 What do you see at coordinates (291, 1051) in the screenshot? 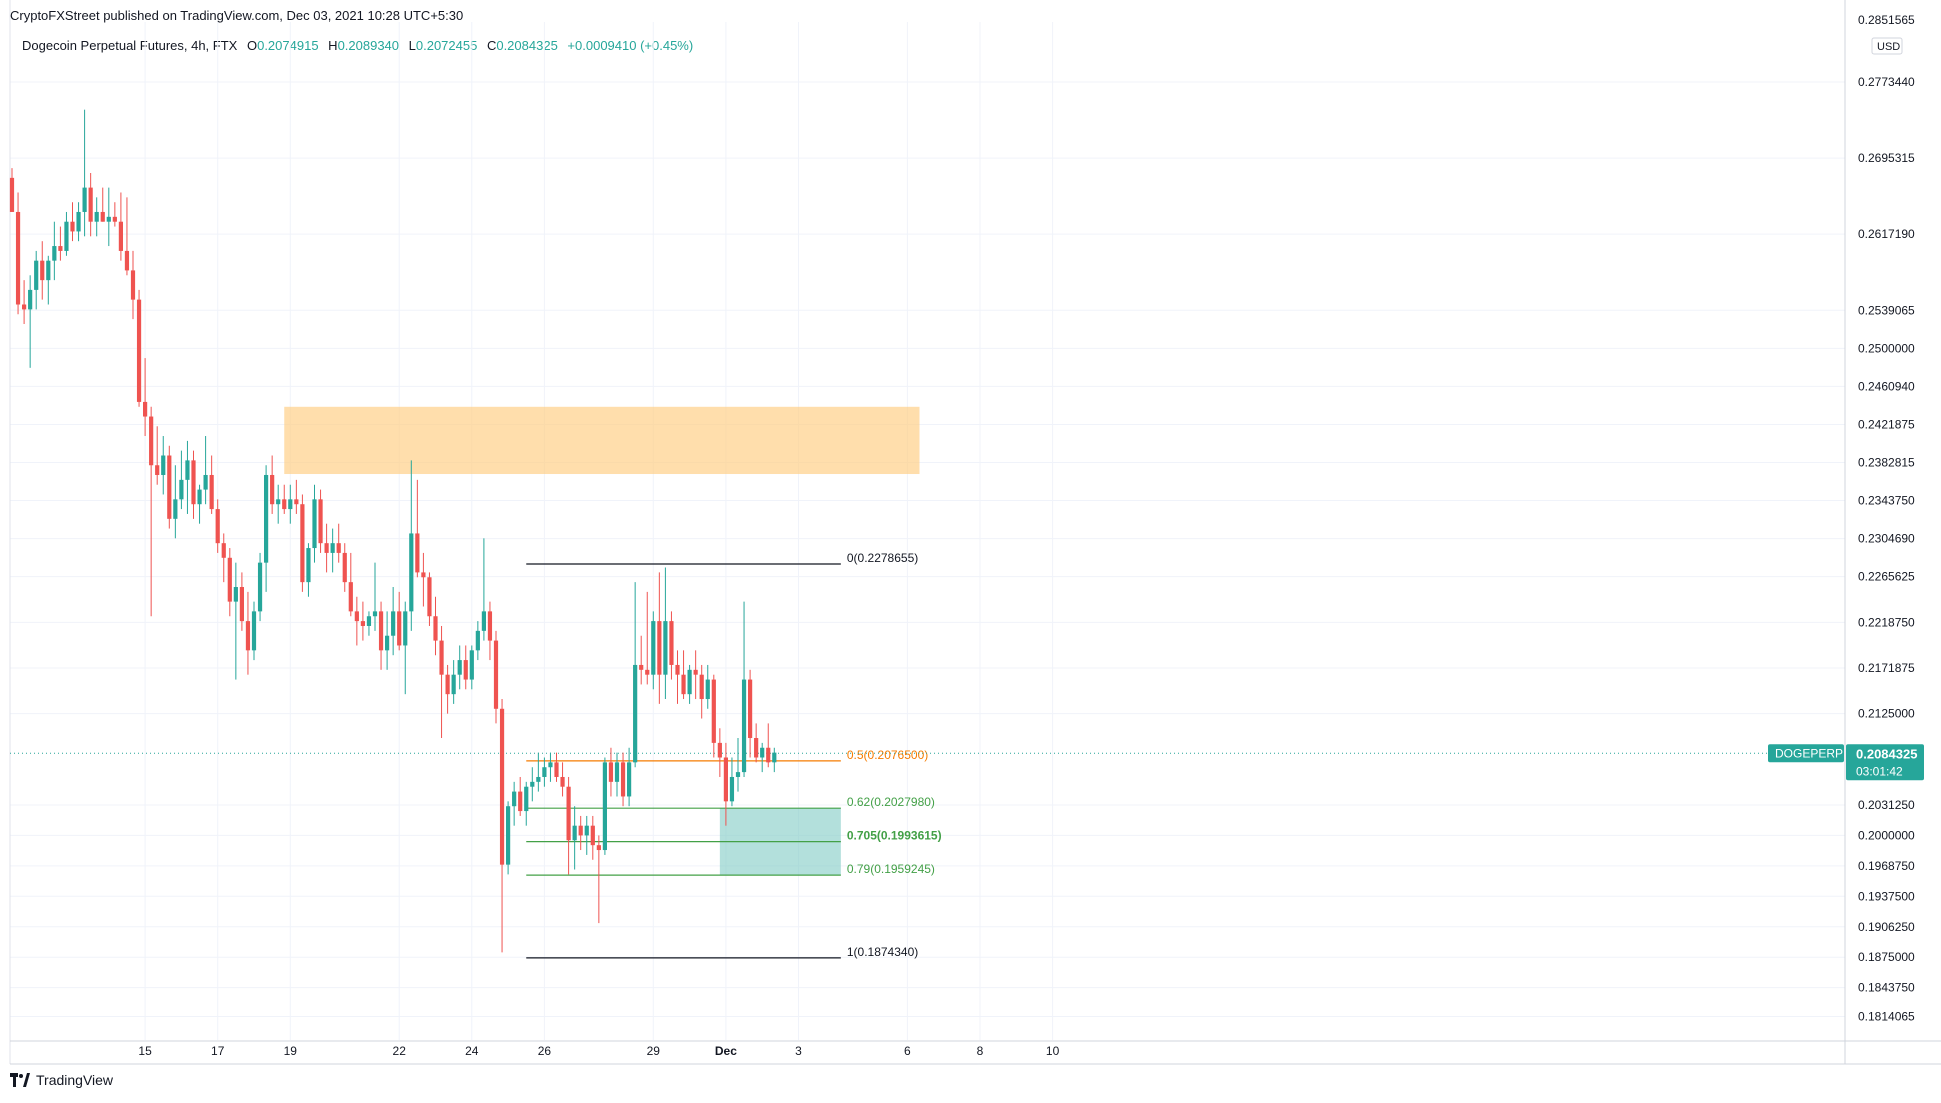
I see `date-tick-label: 19` at bounding box center [291, 1051].